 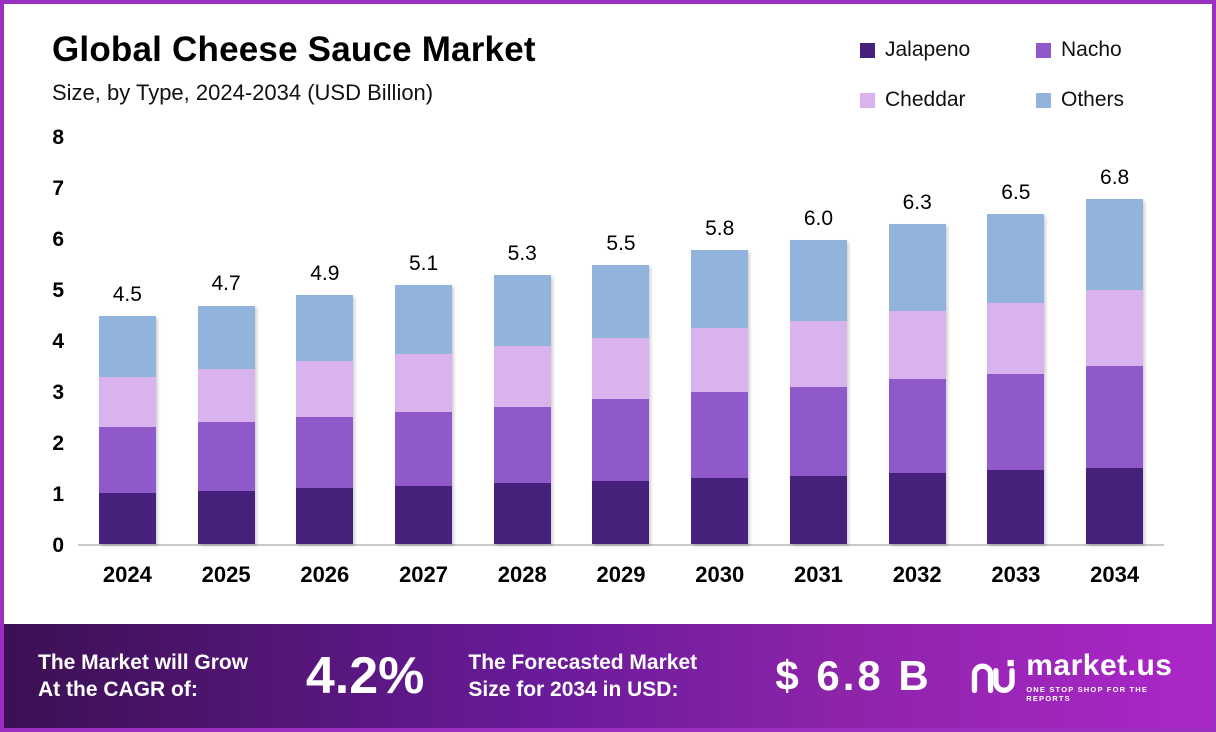 What do you see at coordinates (58, 137) in the screenshot?
I see `y-tick-label: 8` at bounding box center [58, 137].